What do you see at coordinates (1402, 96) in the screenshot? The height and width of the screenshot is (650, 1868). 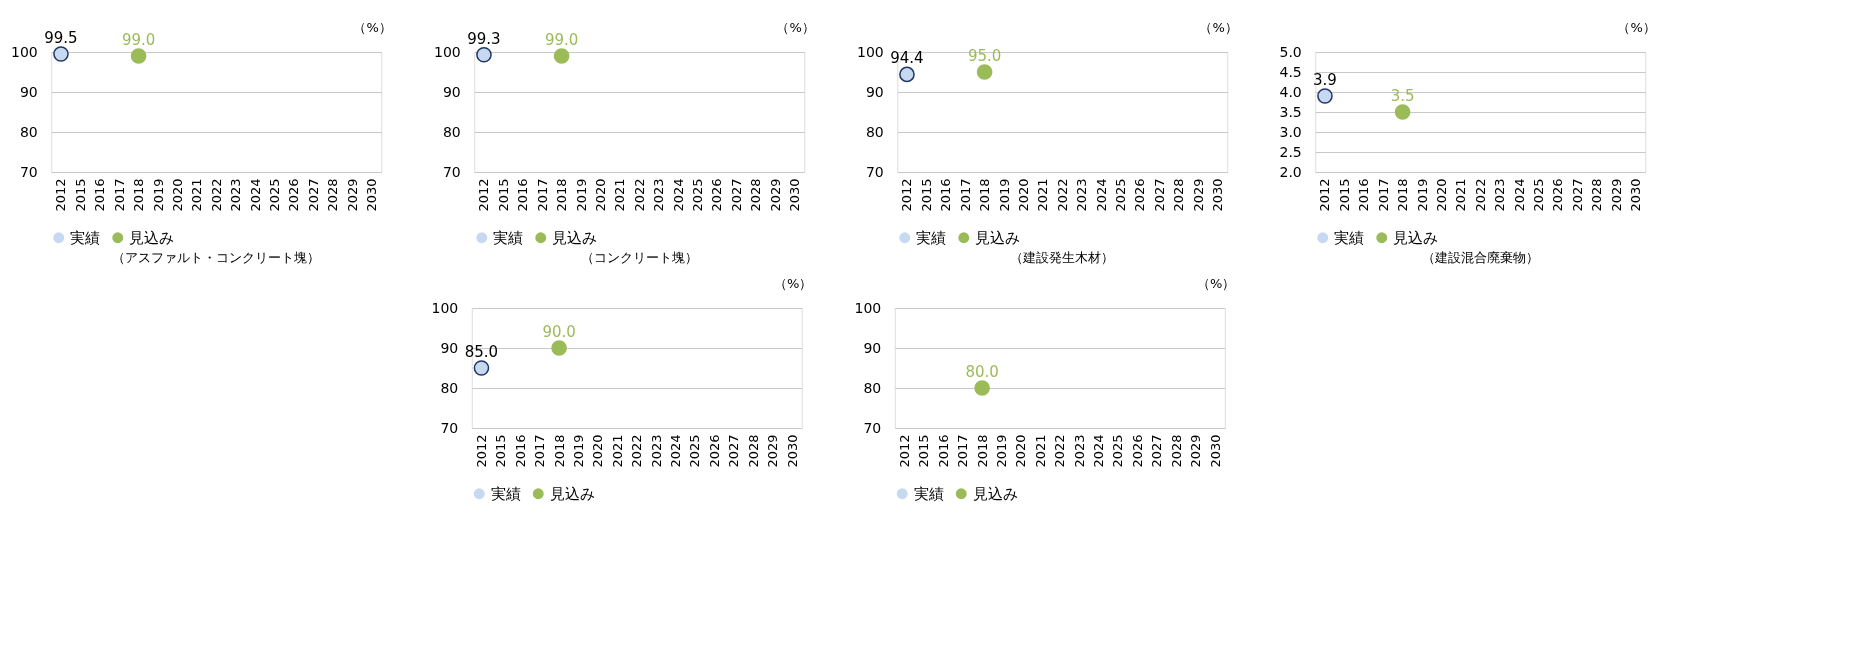 I see `data-label: 3.5` at bounding box center [1402, 96].